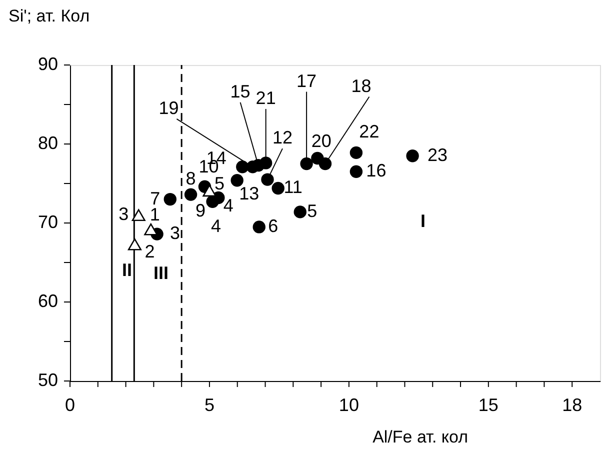 The height and width of the screenshot is (466, 615). I want to click on annotation: 20, so click(321, 141).